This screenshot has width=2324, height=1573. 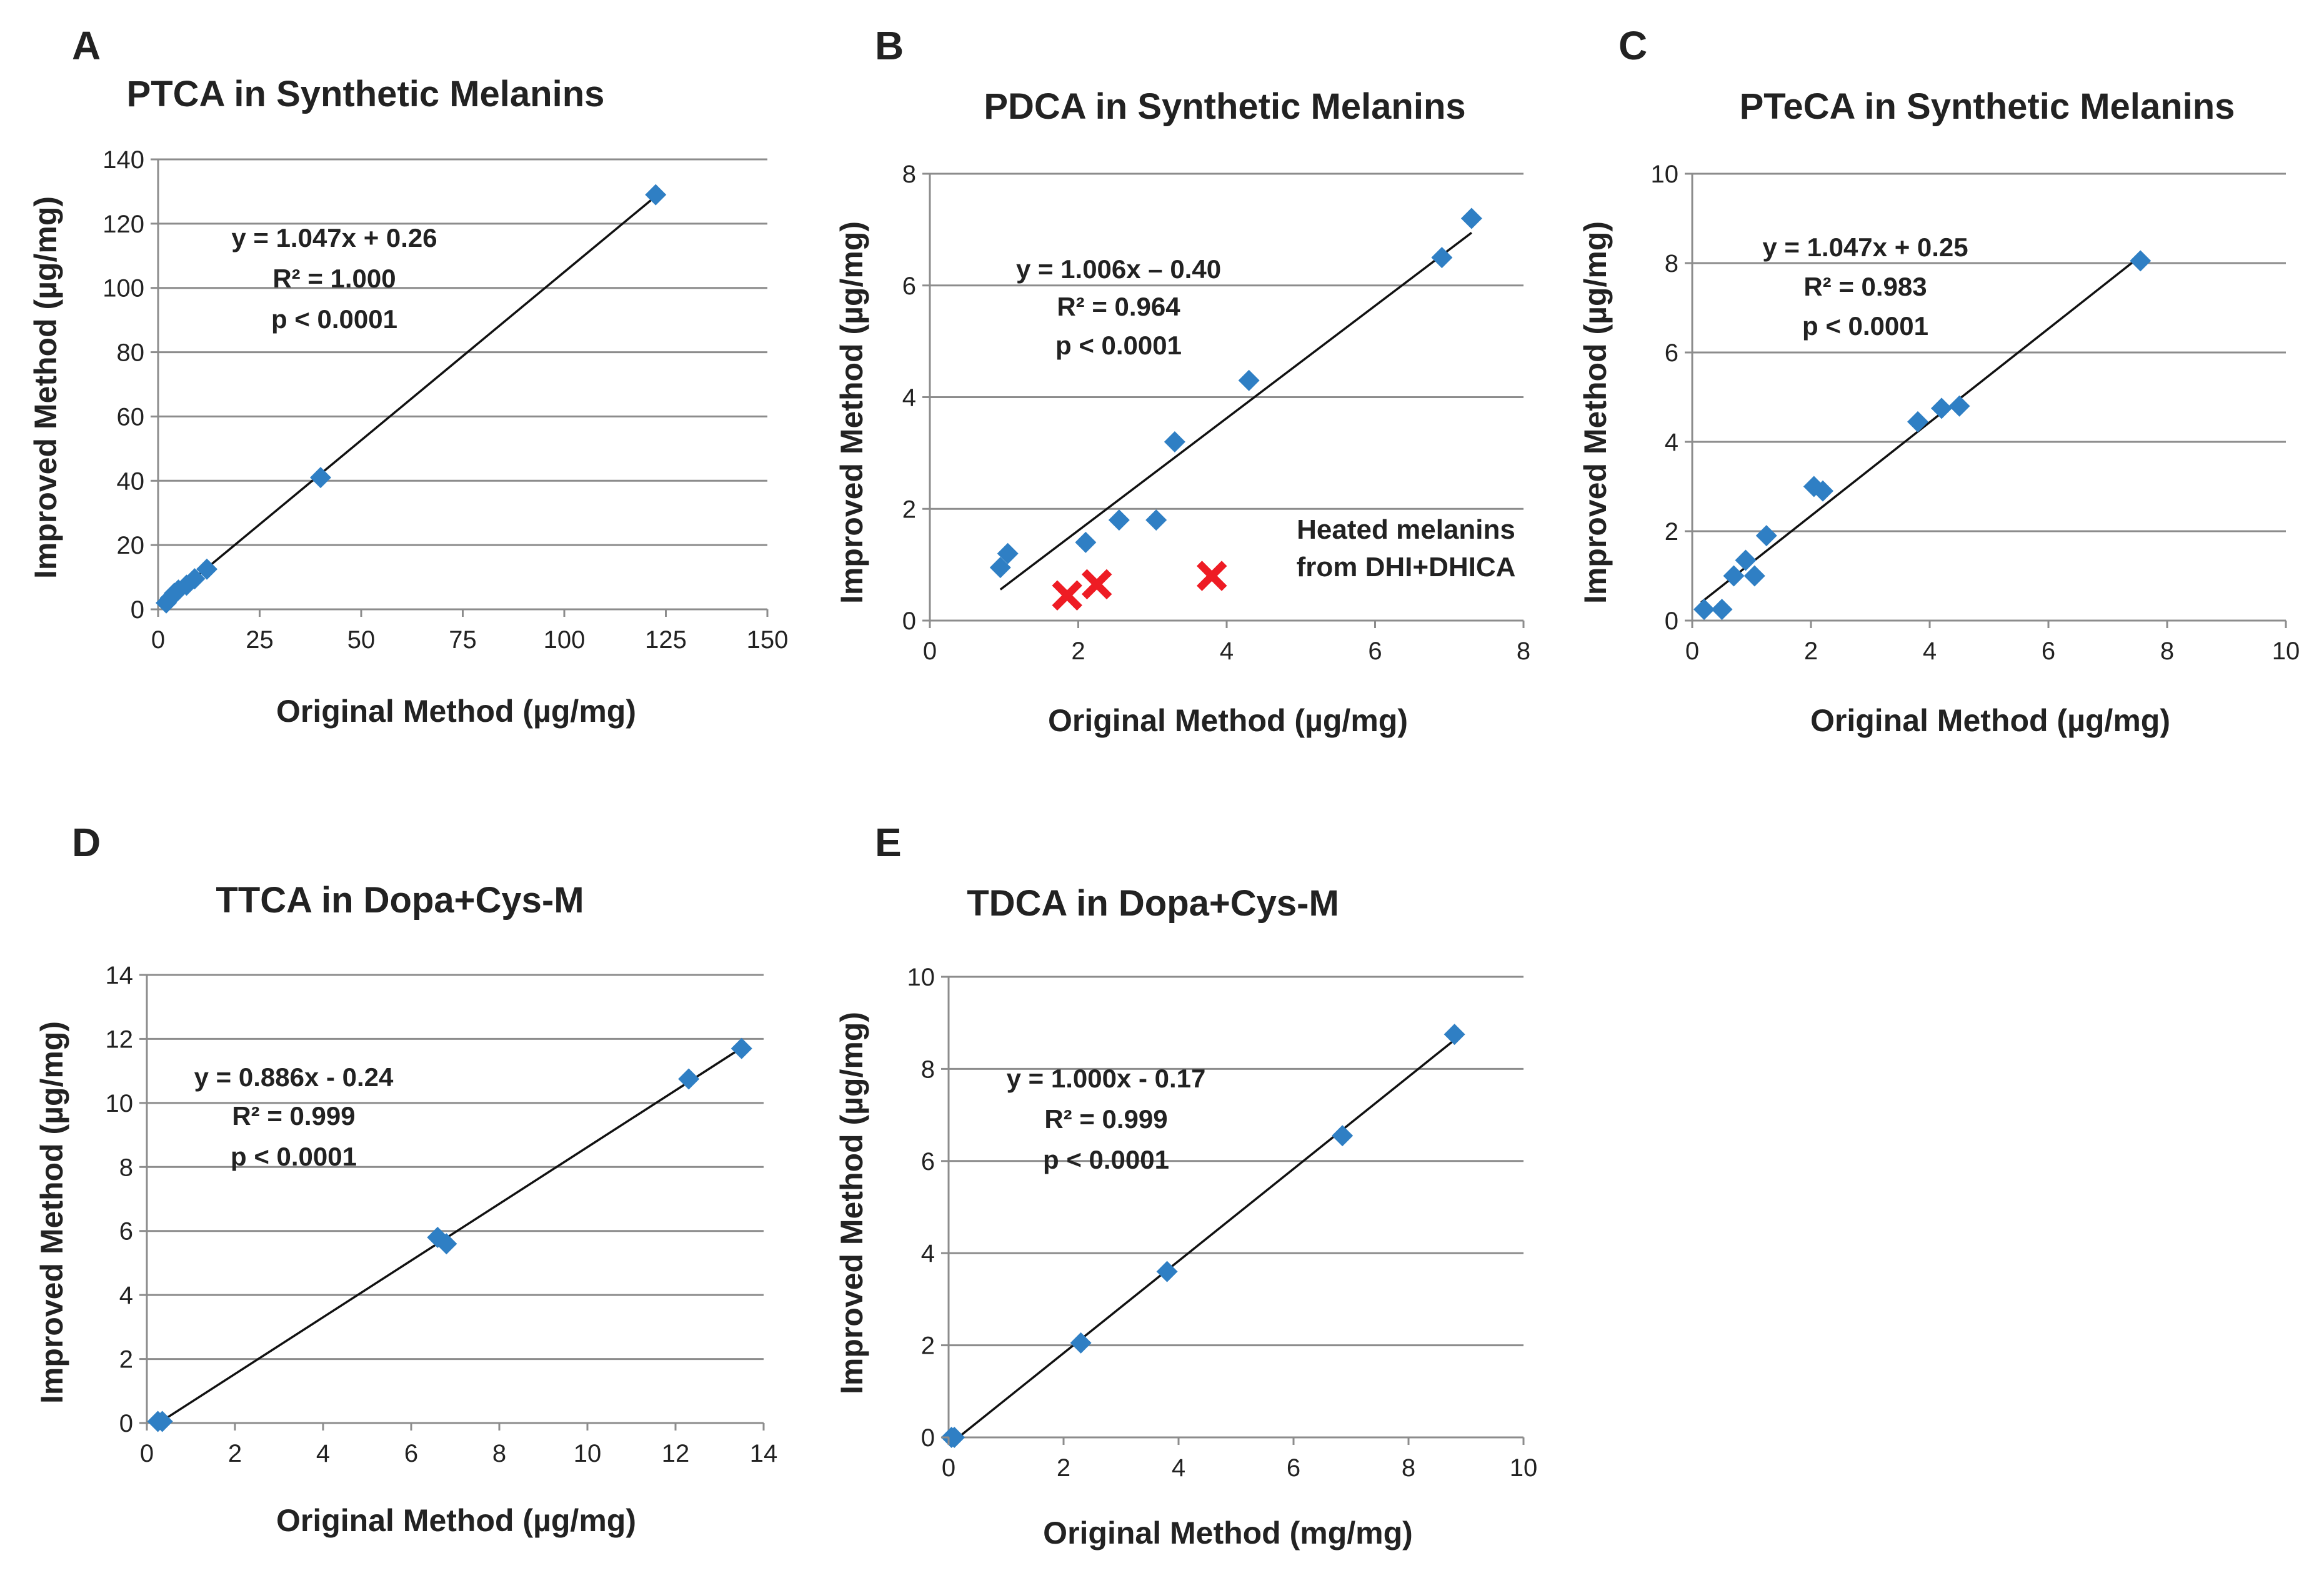 I want to click on r-squared-b: R² = 0.964, so click(x=1118, y=306).